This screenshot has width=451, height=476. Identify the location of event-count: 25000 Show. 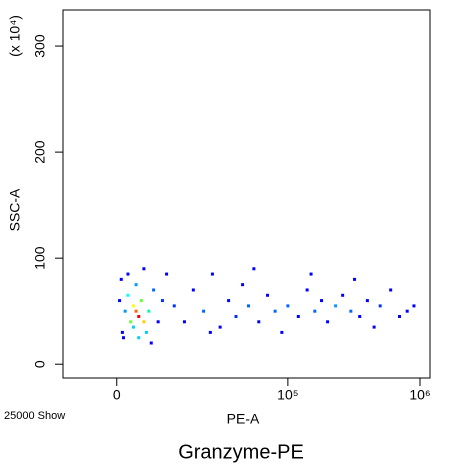
(34, 416).